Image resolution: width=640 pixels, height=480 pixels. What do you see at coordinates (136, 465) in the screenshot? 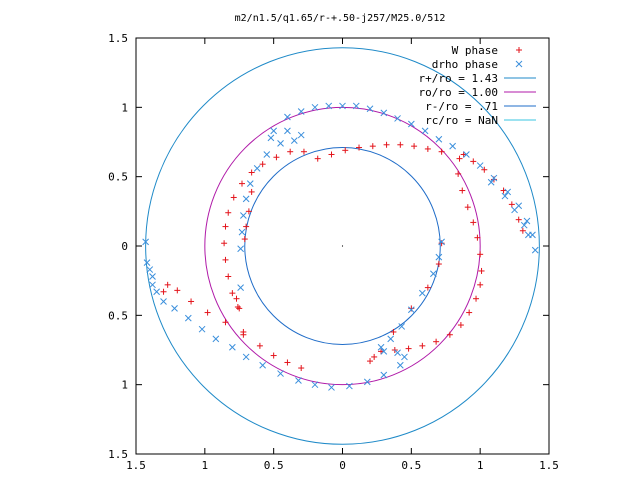
I see `x-tick-label: 1.5` at bounding box center [136, 465].